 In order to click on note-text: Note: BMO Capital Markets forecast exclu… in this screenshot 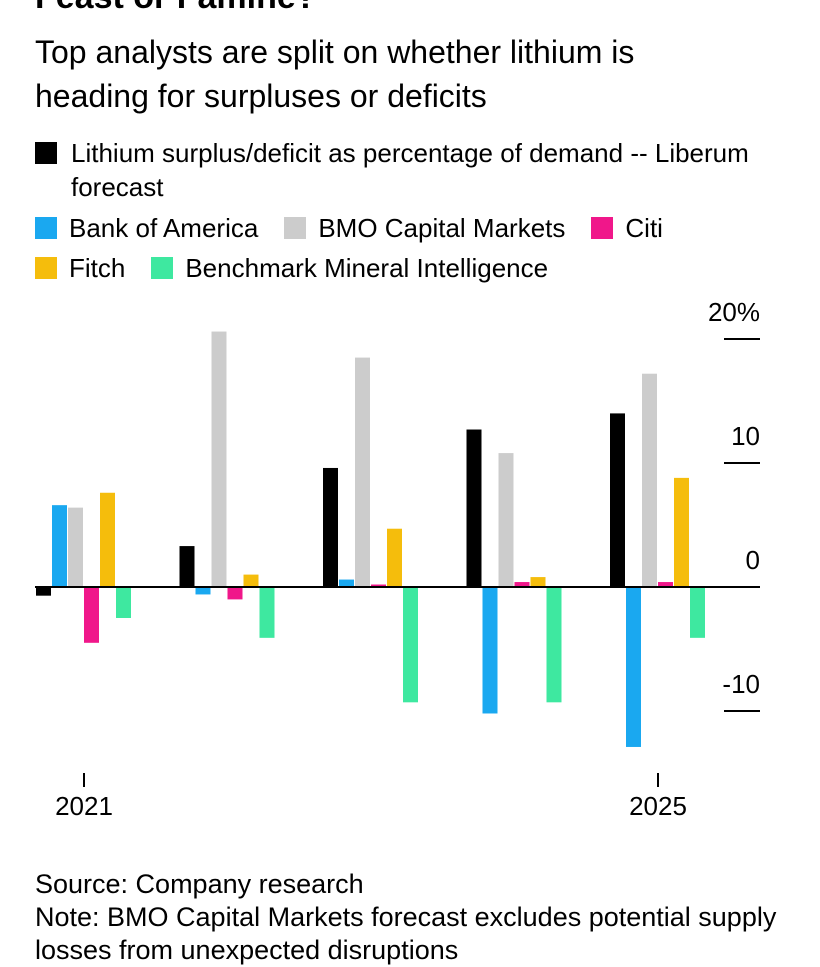, I will do `click(406, 933)`.